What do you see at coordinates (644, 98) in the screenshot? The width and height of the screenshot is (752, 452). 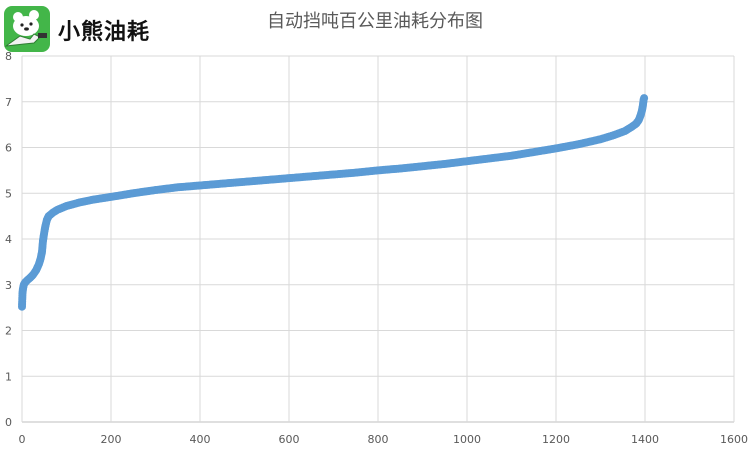 I see `data-point` at bounding box center [644, 98].